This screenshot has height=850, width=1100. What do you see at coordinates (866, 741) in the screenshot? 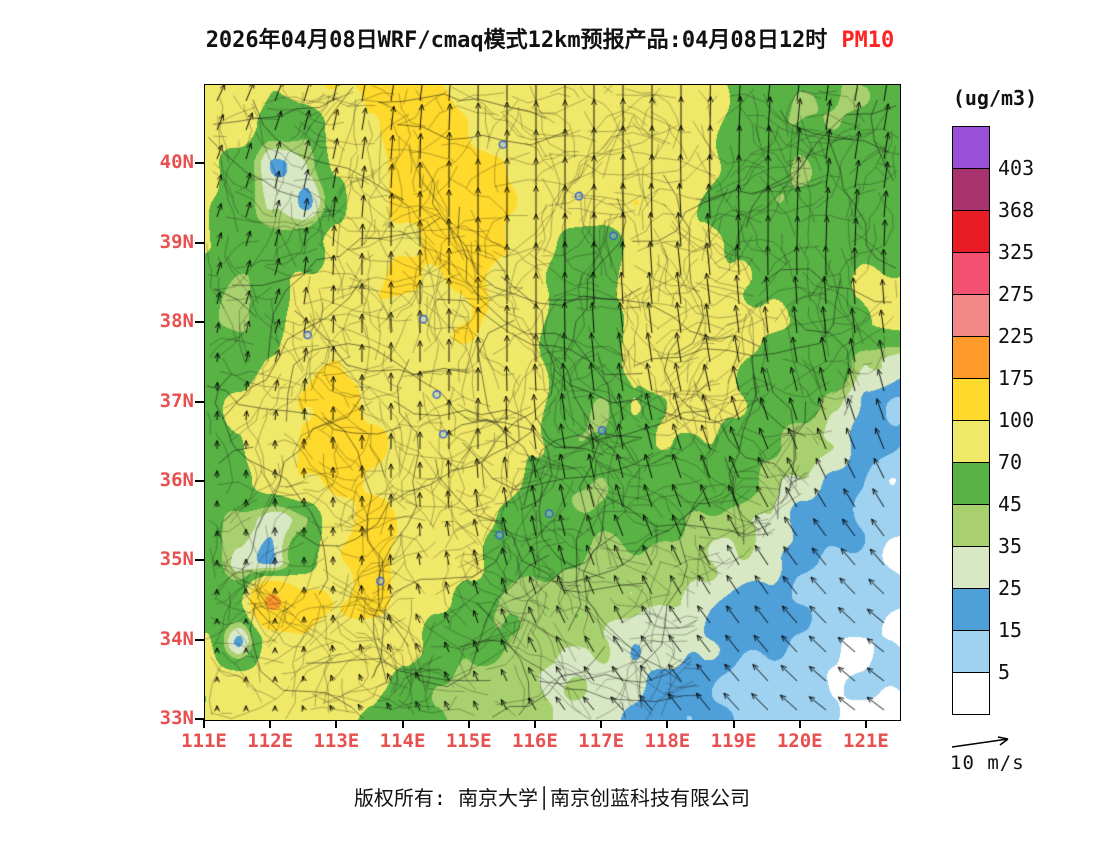
I see `lon-tick-label: 121E` at bounding box center [866, 741].